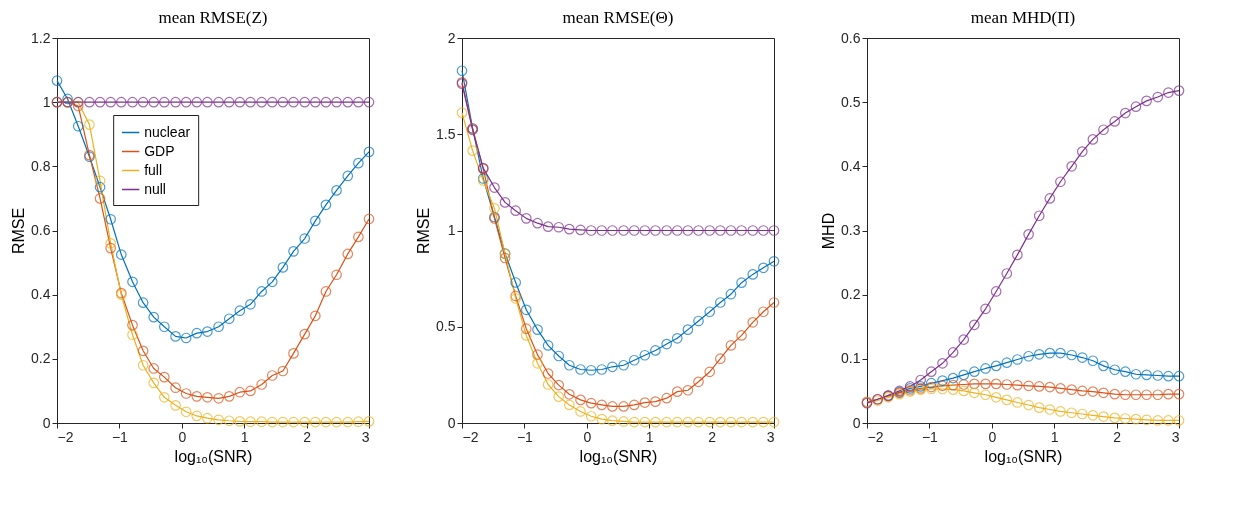 This screenshot has width=1242, height=518. Describe the element at coordinates (41, 165) in the screenshot. I see `y-tick-label: 0.8` at that location.